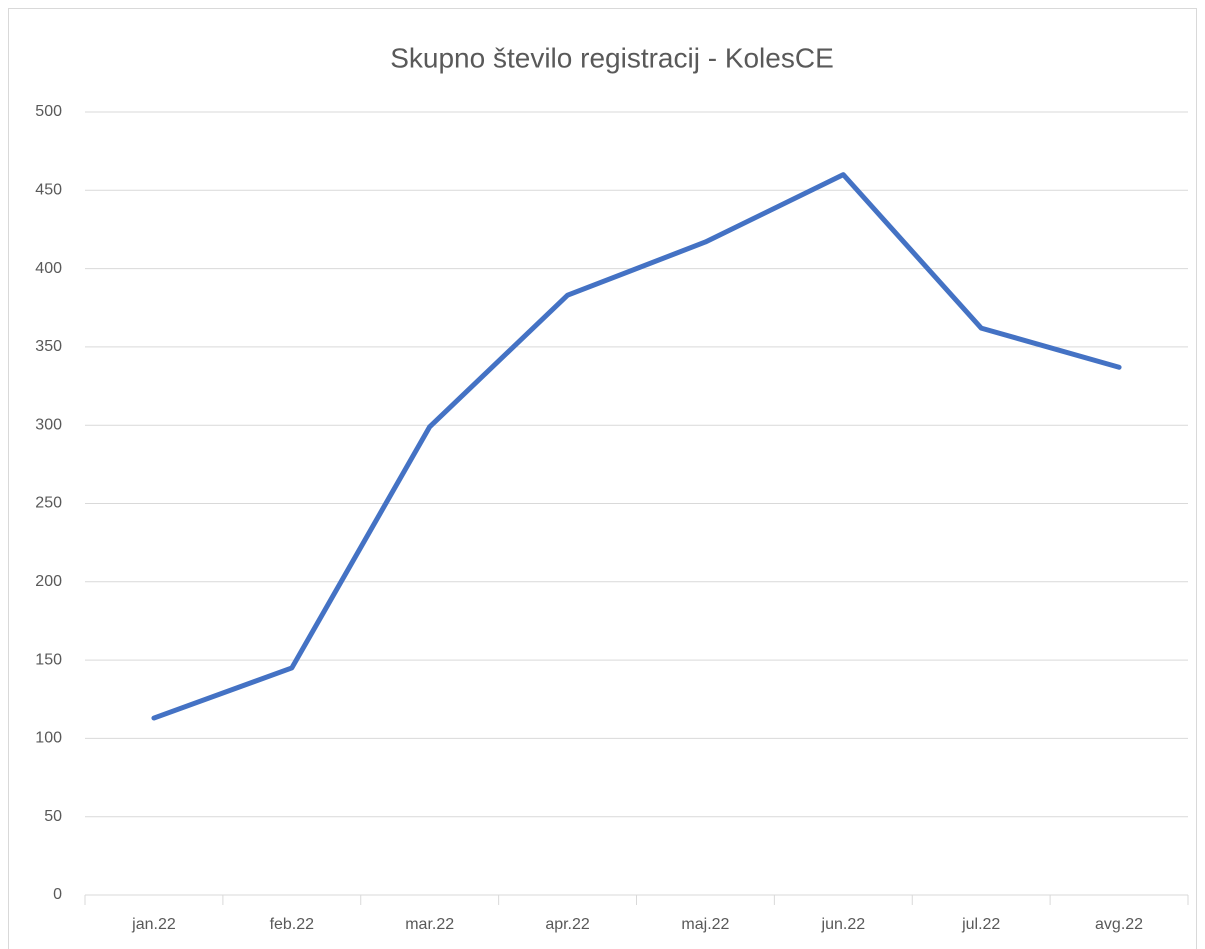 This screenshot has width=1205, height=949. I want to click on y-tick-label: 500, so click(48, 111).